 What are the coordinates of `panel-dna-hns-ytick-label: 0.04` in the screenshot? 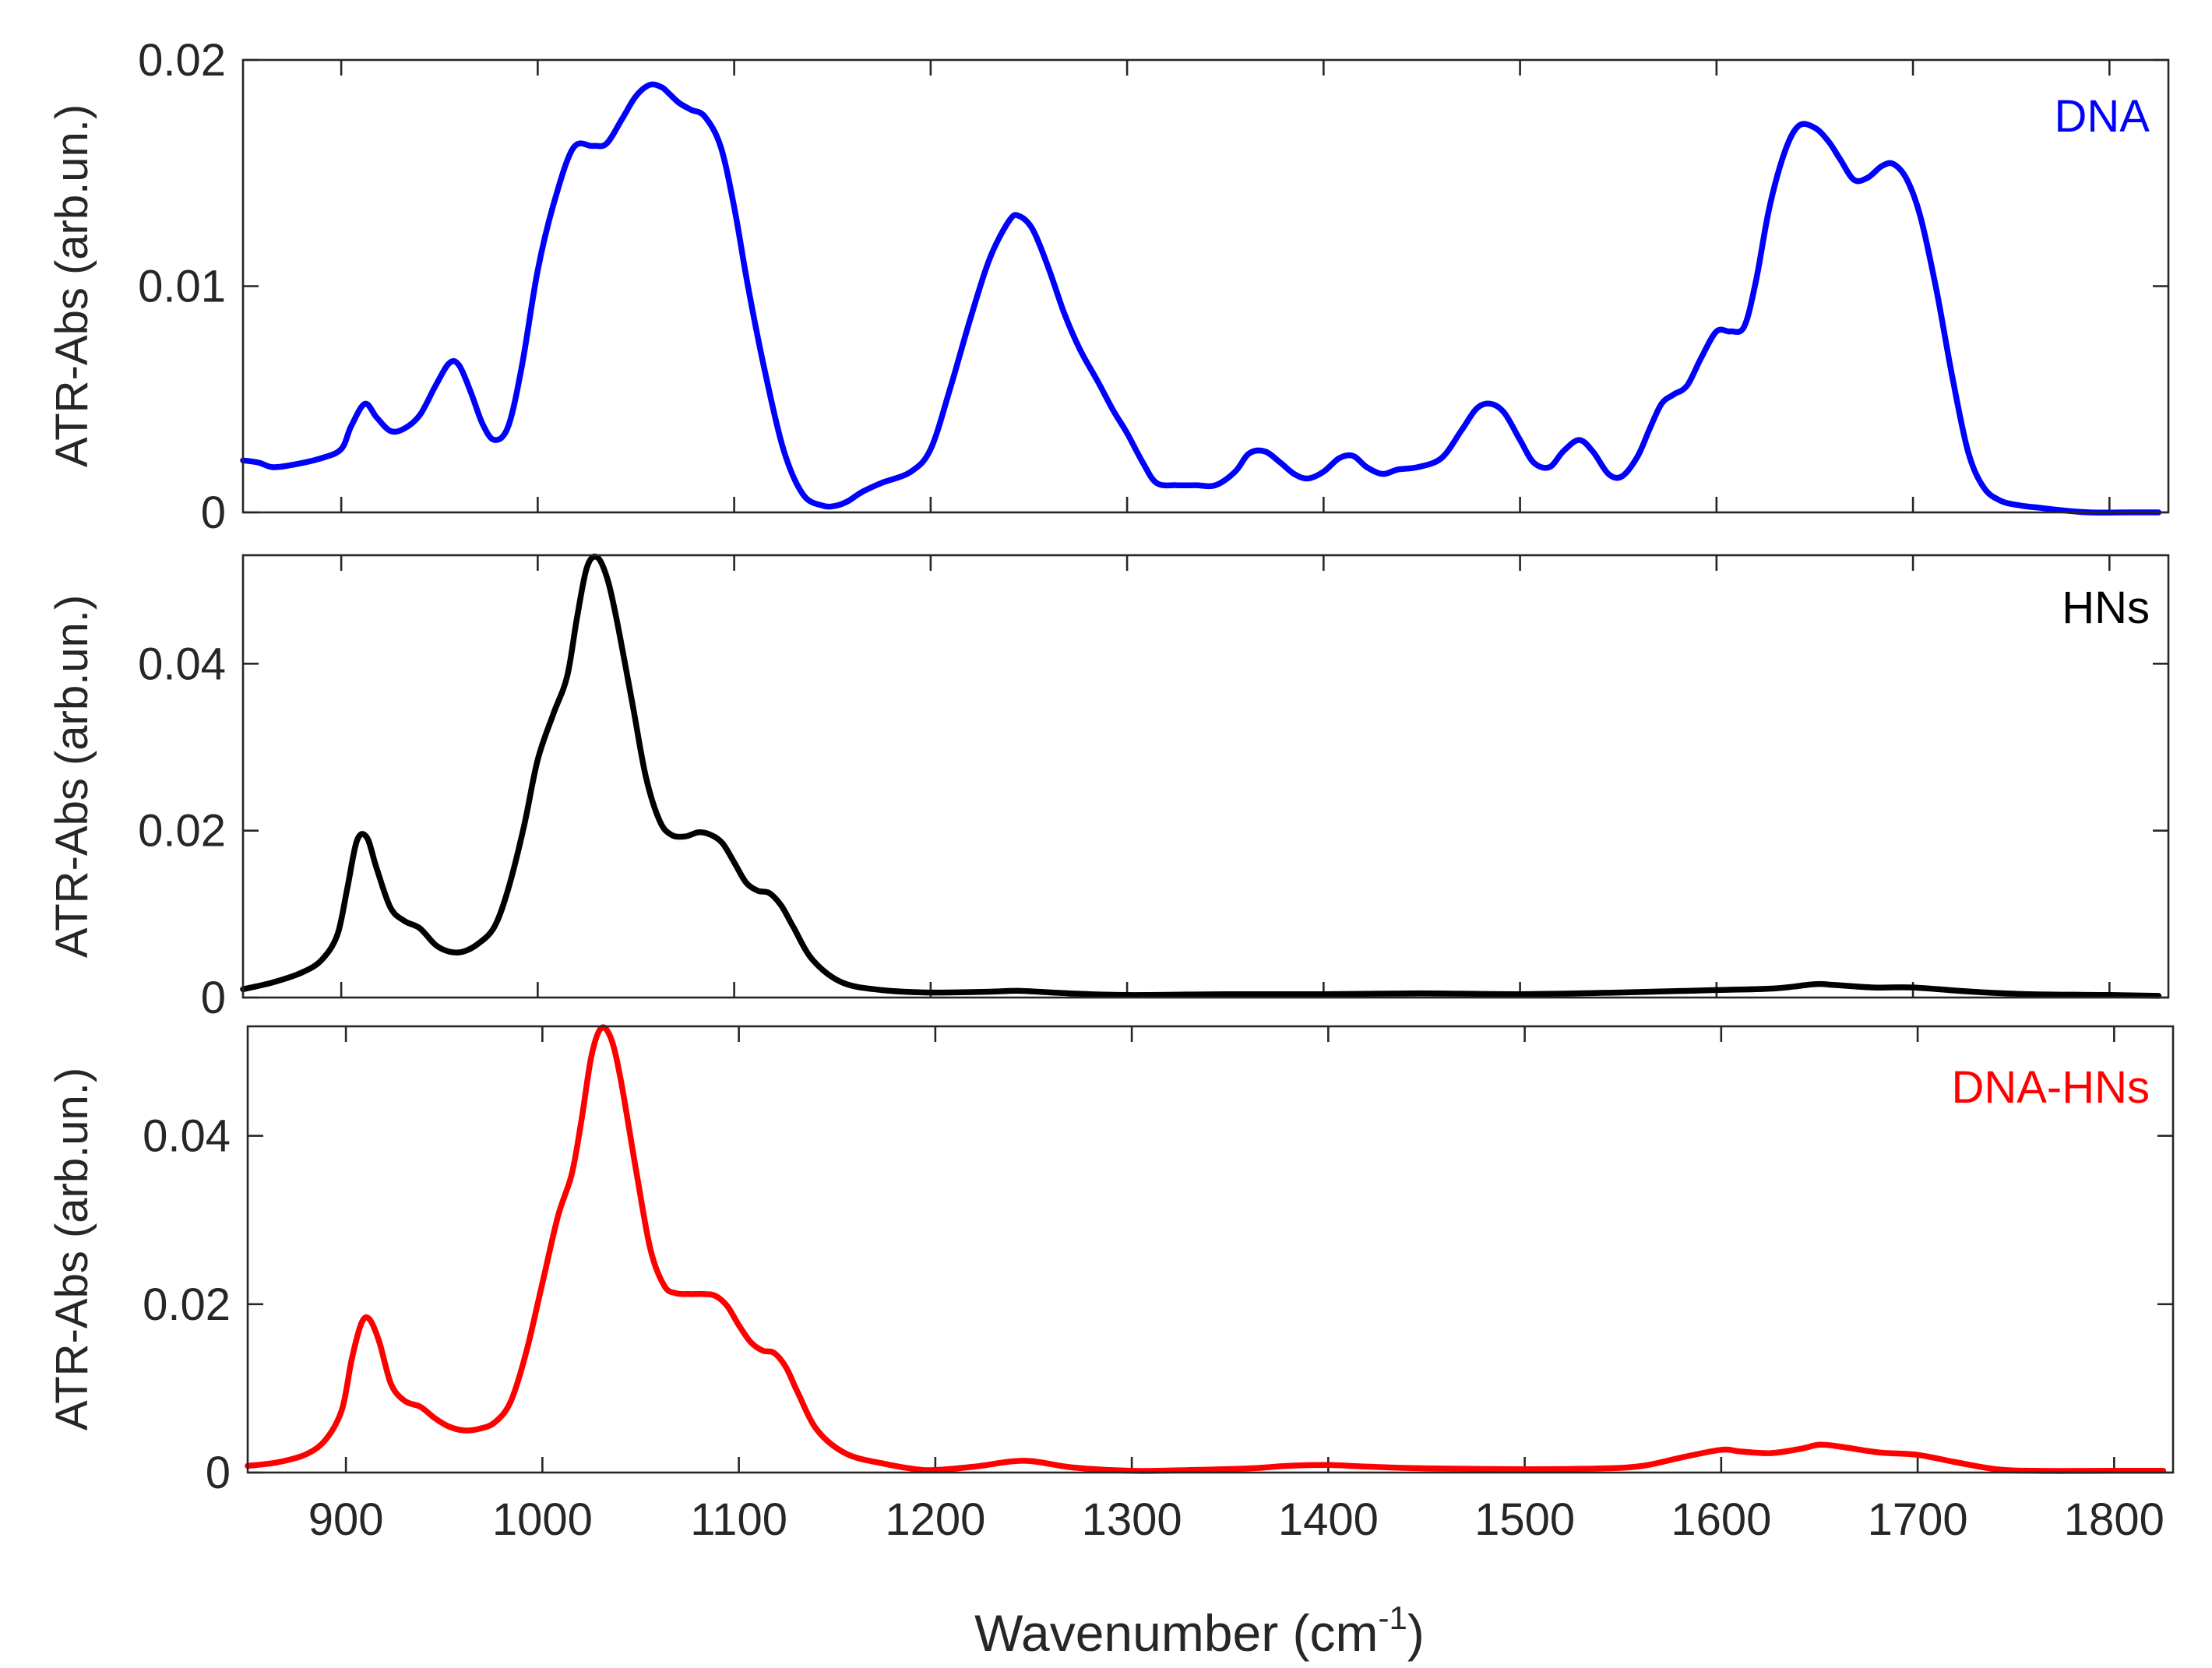 It's located at (187, 1136).